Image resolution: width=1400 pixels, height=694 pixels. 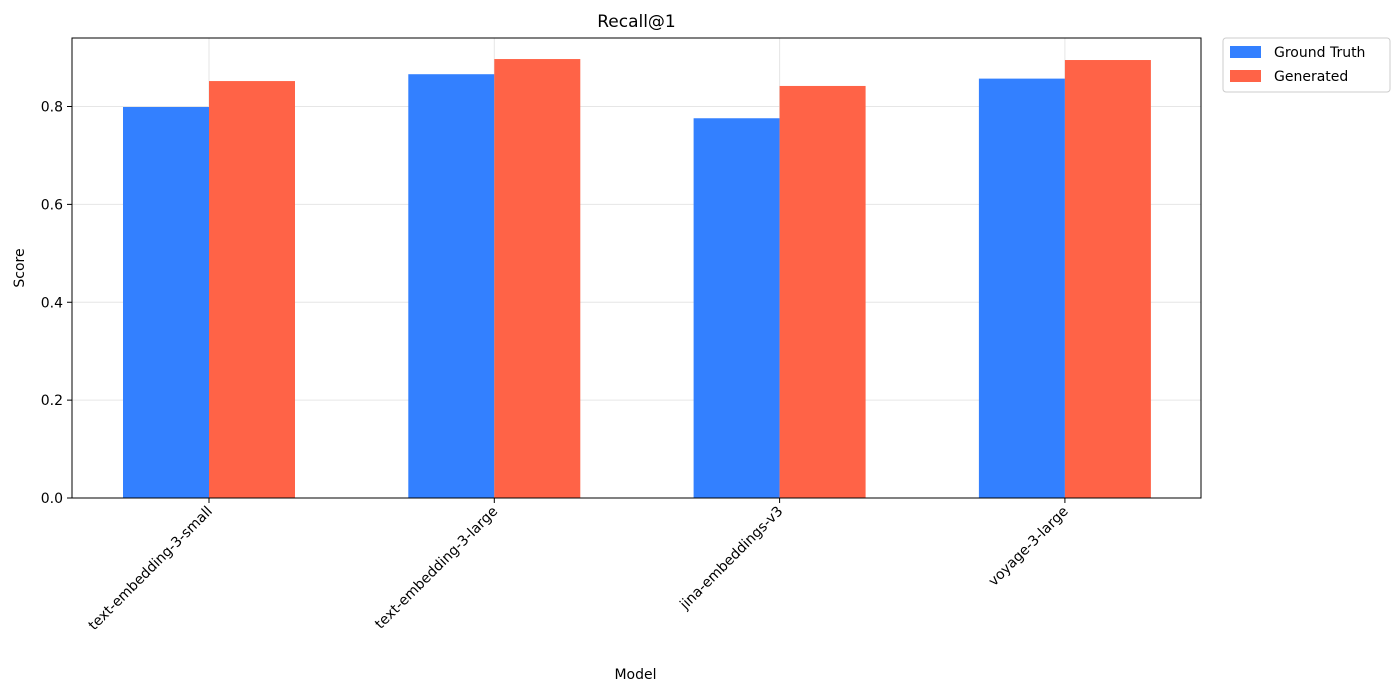 I want to click on y-tick-label: 0.6, so click(x=52, y=205).